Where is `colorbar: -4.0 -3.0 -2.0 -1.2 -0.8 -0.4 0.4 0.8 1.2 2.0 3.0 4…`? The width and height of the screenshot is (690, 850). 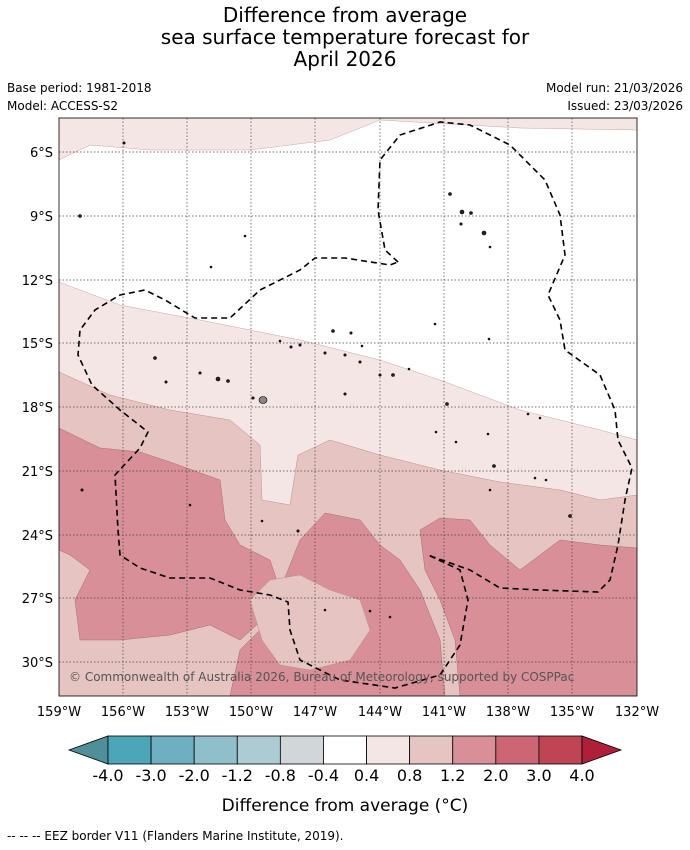
colorbar: -4.0 -3.0 -2.0 -1.2 -0.8 -0.4 0.4 0.8 1.2 2.0 3.0 4… is located at coordinates (345, 760).